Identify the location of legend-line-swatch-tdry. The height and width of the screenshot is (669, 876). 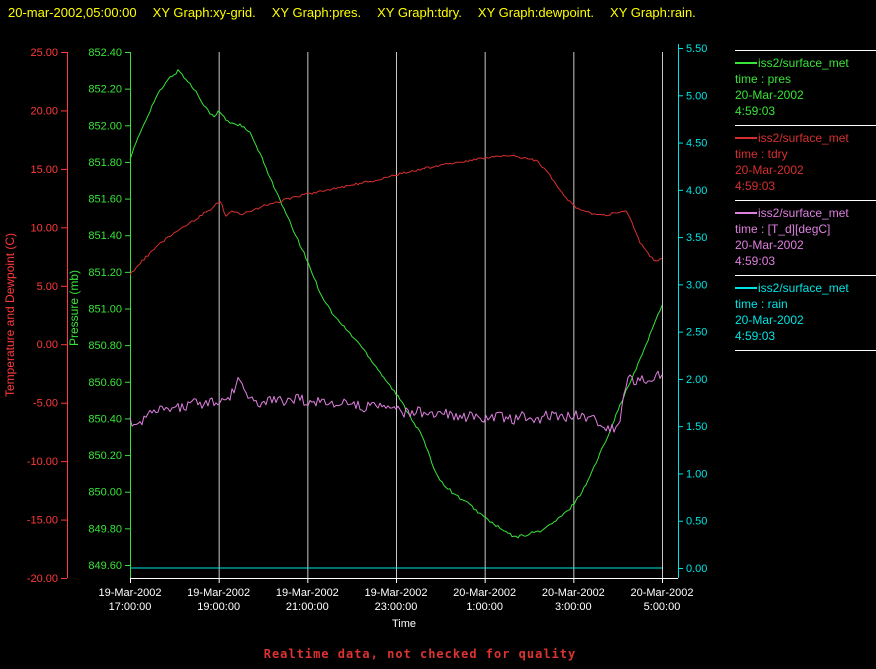
(746, 138).